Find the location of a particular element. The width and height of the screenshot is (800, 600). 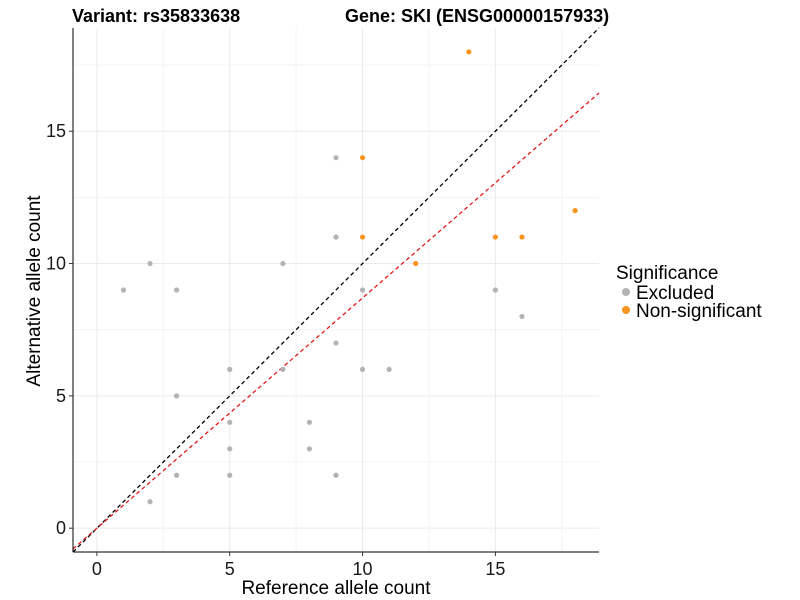

y-tick-label: 0 is located at coordinates (61, 528).